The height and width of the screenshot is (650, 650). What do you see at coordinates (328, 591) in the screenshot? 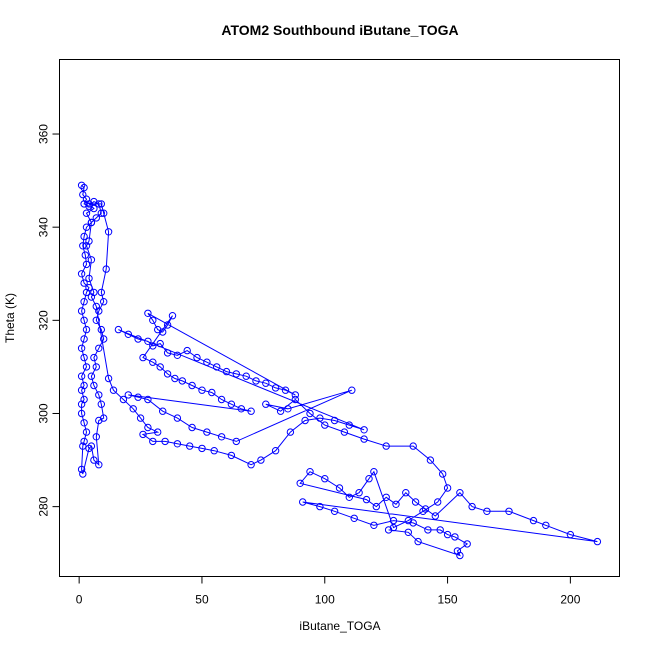
I see `x-axis: 0 50 100 150 200` at bounding box center [328, 591].